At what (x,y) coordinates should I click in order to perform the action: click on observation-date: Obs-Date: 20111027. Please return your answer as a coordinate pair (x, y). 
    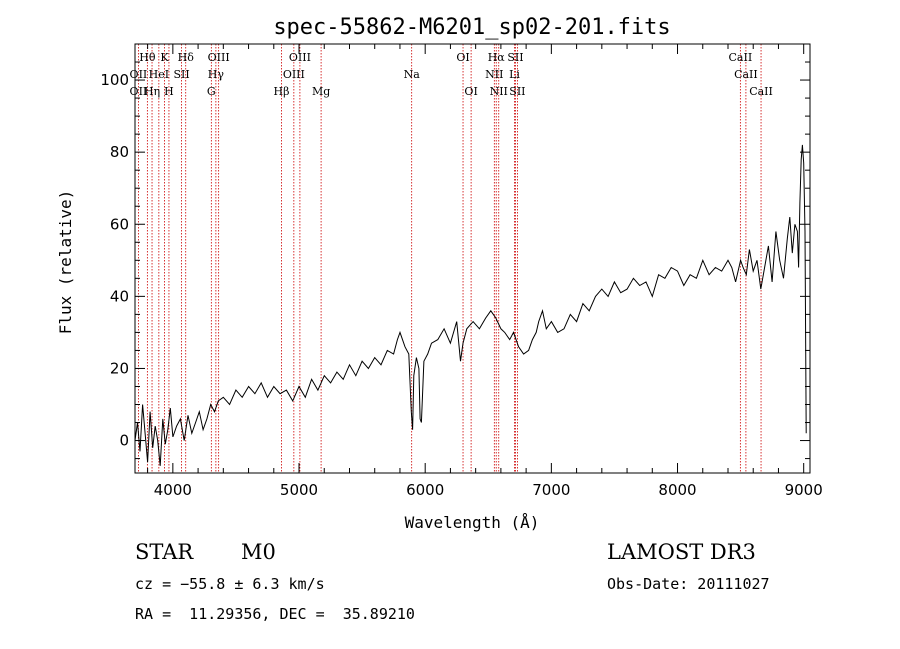
    Looking at the image, I should click on (688, 584).